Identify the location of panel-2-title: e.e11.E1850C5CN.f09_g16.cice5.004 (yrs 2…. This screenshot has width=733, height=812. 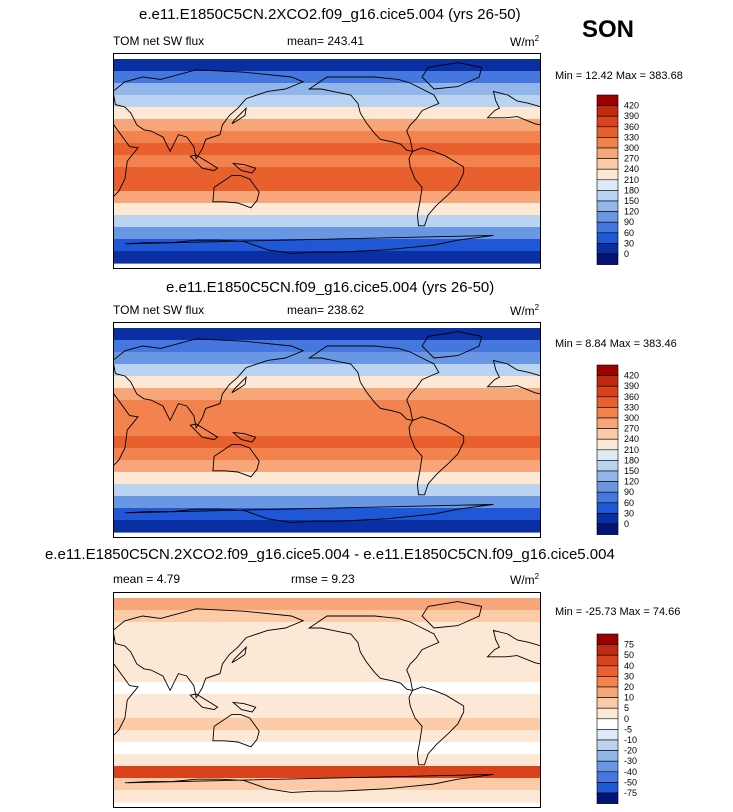
(330, 287).